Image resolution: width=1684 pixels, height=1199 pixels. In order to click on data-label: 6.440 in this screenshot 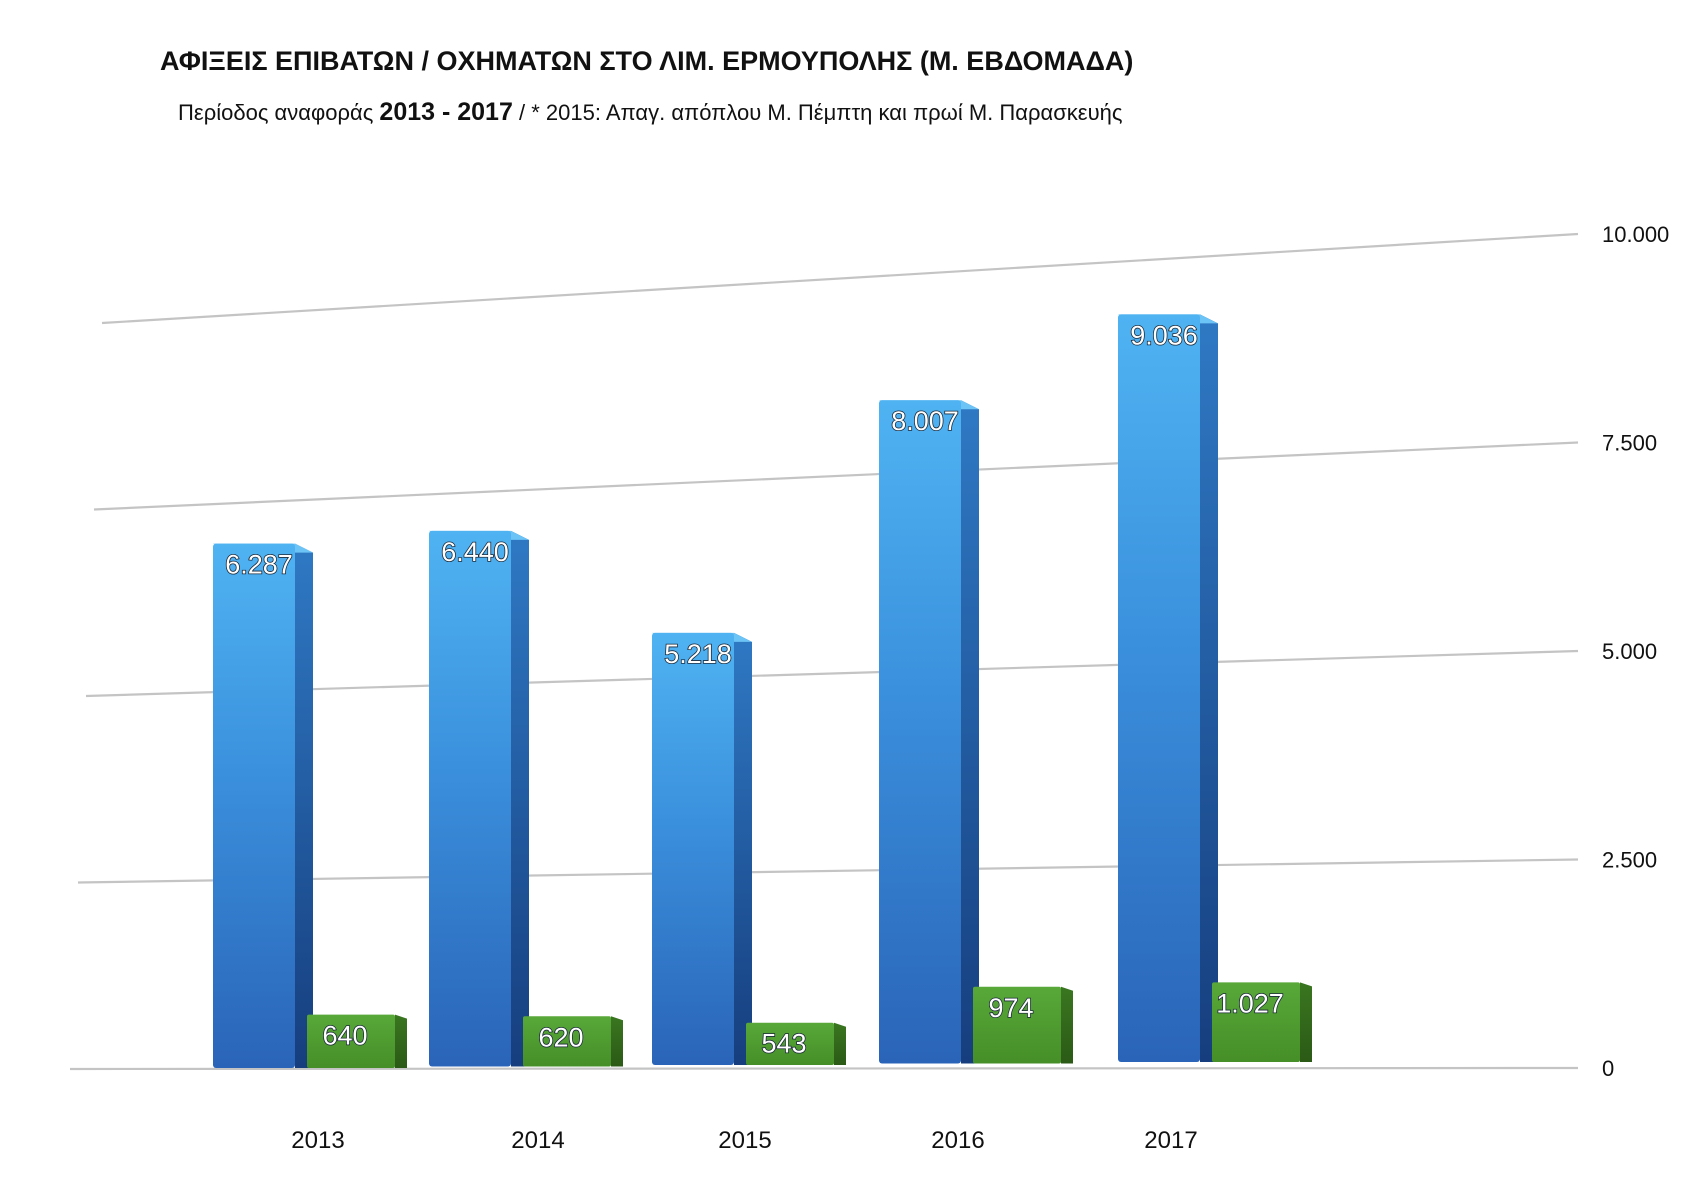, I will do `click(475, 552)`.